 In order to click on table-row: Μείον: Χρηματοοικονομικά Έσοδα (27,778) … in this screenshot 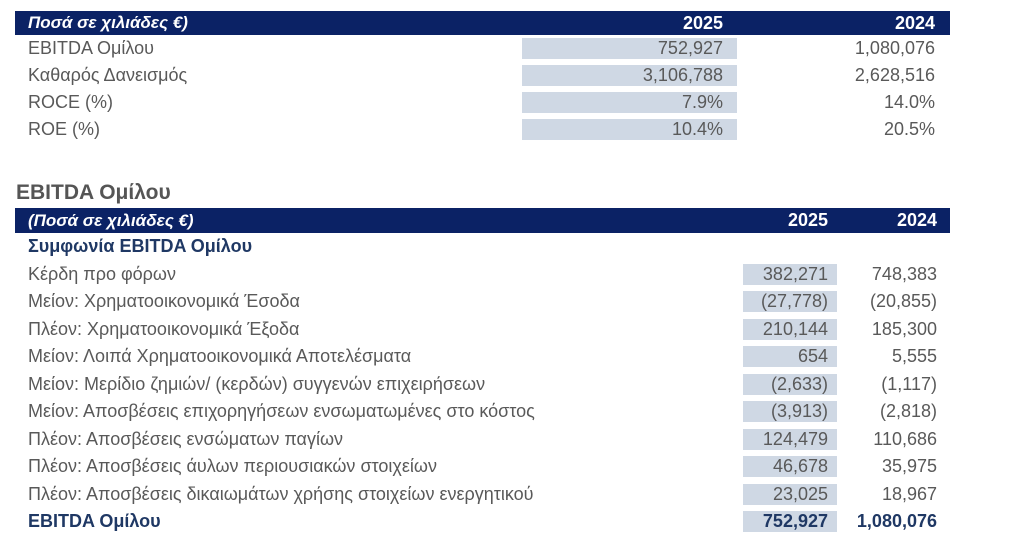, I will do `click(482, 302)`.